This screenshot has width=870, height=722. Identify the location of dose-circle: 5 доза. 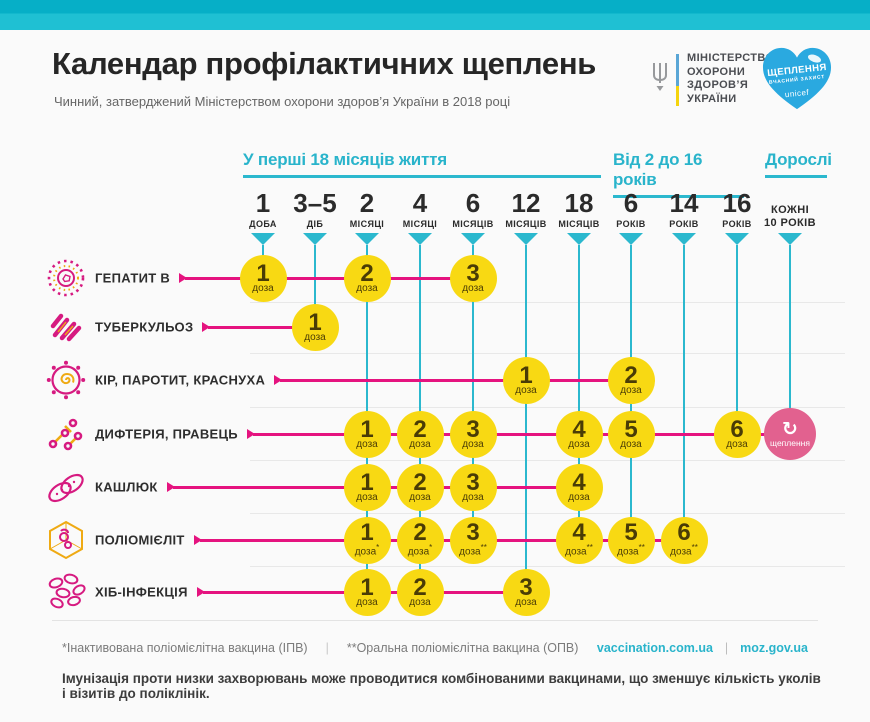
(631, 434).